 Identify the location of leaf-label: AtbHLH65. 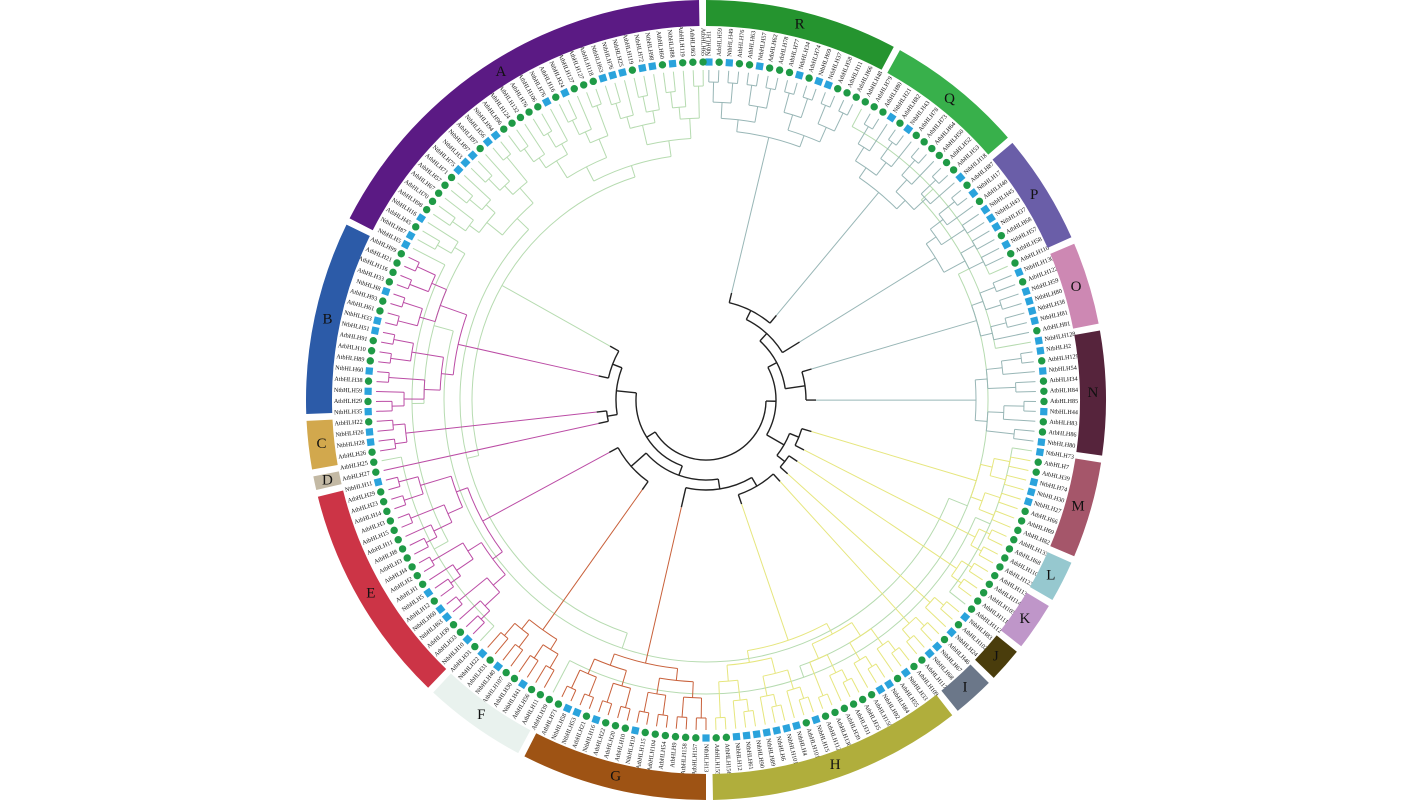
(702, 42).